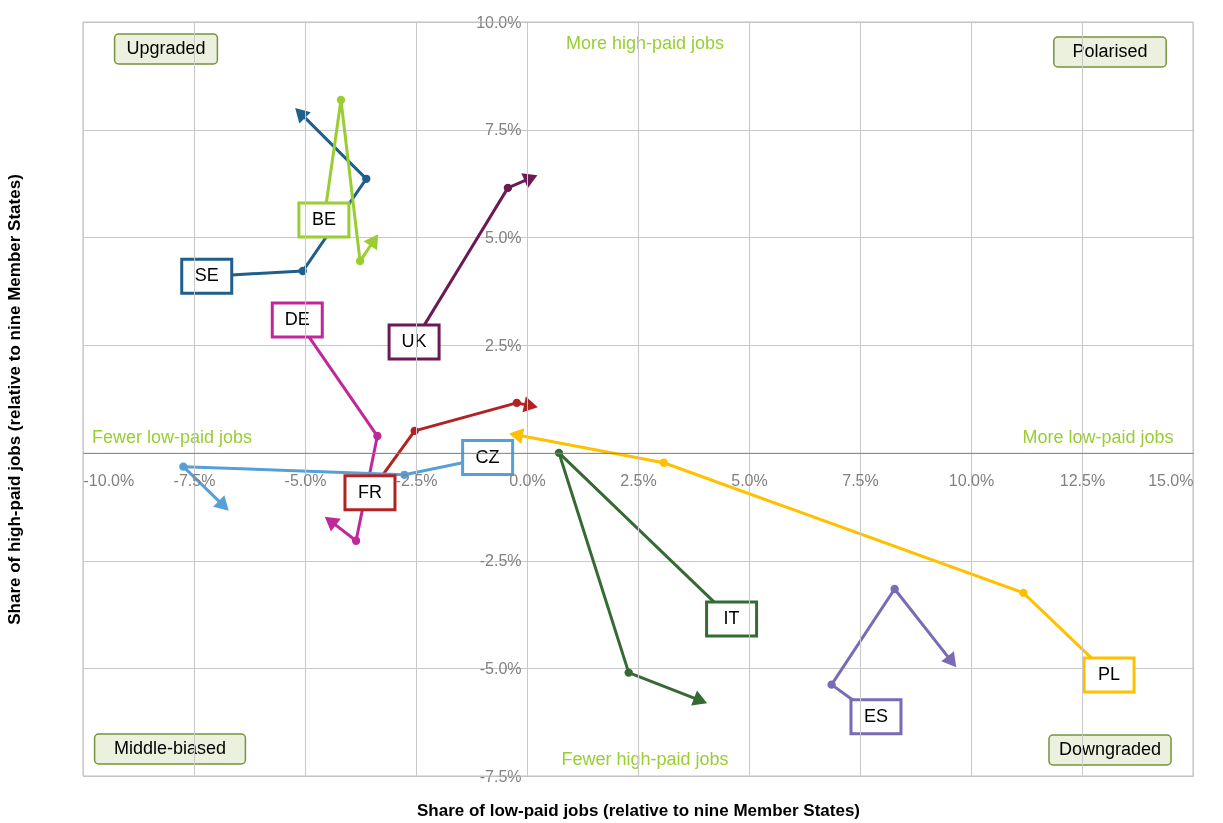 This screenshot has height=823, width=1223. Describe the element at coordinates (500, 776) in the screenshot. I see `y-tick-label: -7.5%` at that location.